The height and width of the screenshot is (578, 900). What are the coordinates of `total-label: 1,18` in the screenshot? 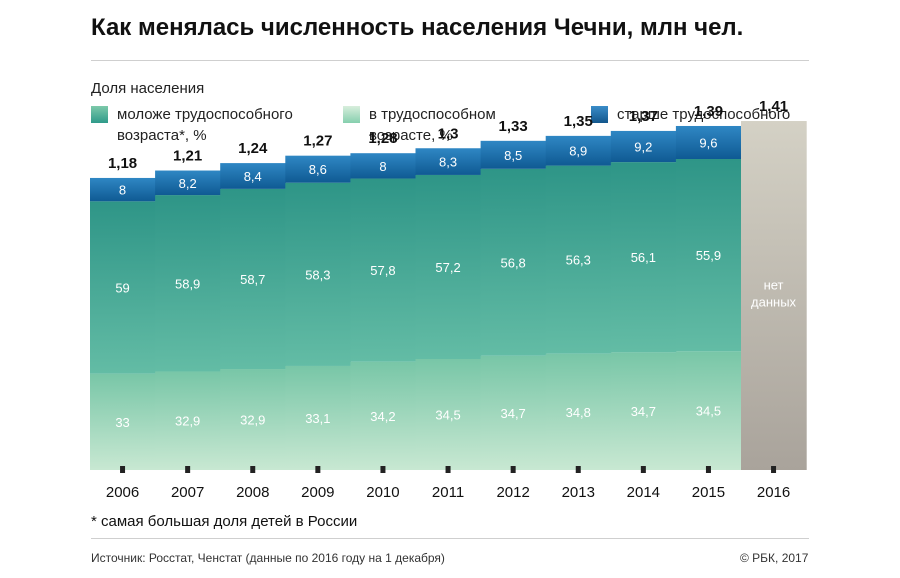 It's located at (122, 163).